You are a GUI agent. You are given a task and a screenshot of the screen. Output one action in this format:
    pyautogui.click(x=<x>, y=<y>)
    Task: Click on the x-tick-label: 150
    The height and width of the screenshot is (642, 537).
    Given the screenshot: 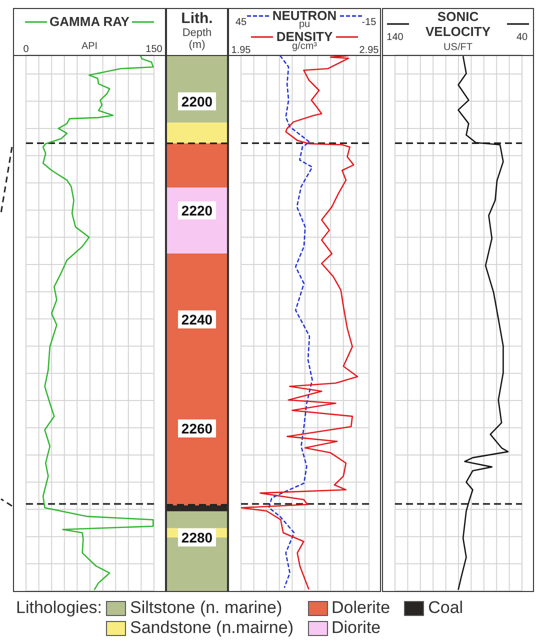 What is the action you would take?
    pyautogui.click(x=154, y=49)
    